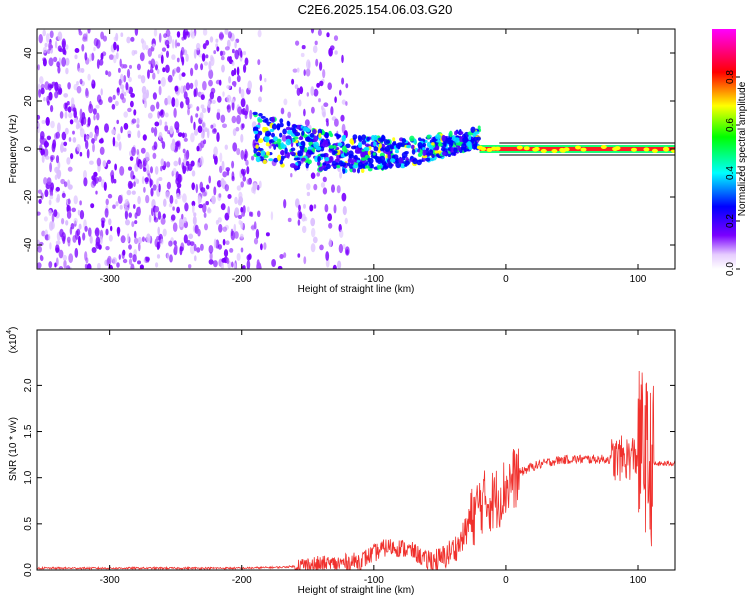  Describe the element at coordinates (506, 279) in the screenshot. I see `spectrogram-x-tick-label: 0` at that location.